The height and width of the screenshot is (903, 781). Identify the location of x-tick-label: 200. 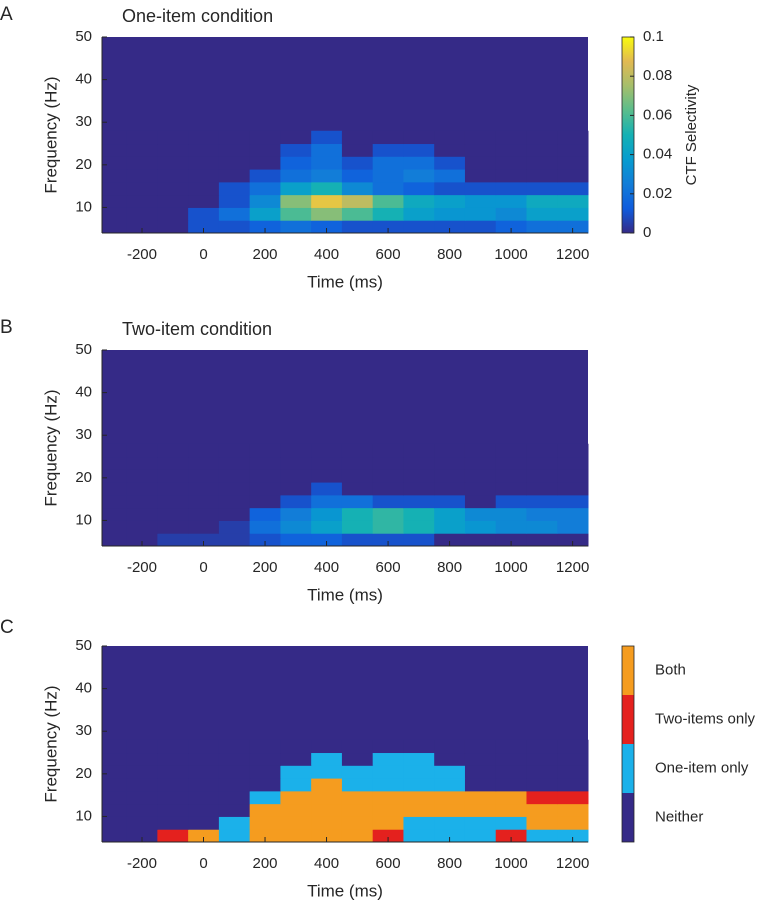
(265, 254).